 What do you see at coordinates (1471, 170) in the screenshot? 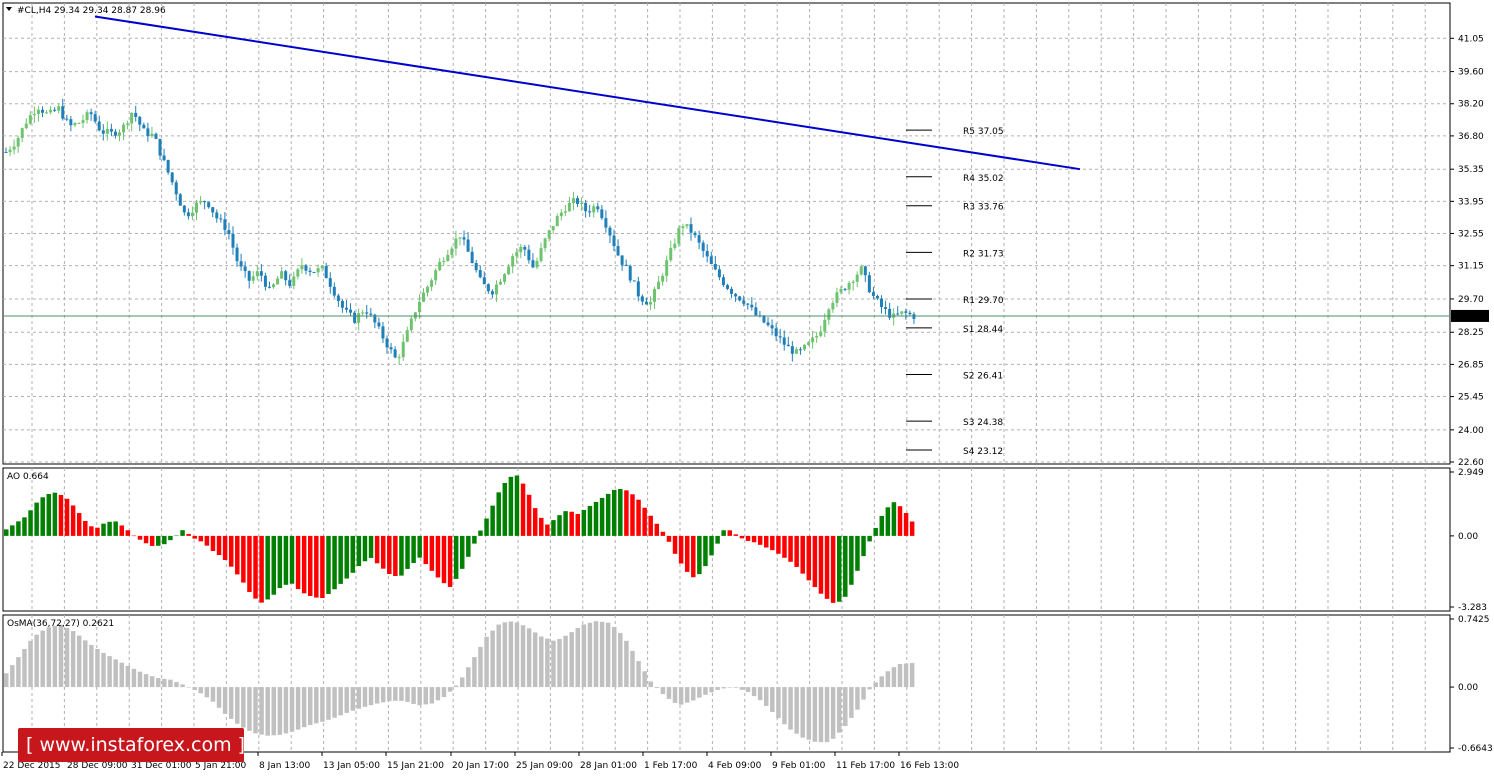
I see `y-tick-label: 35.35` at bounding box center [1471, 170].